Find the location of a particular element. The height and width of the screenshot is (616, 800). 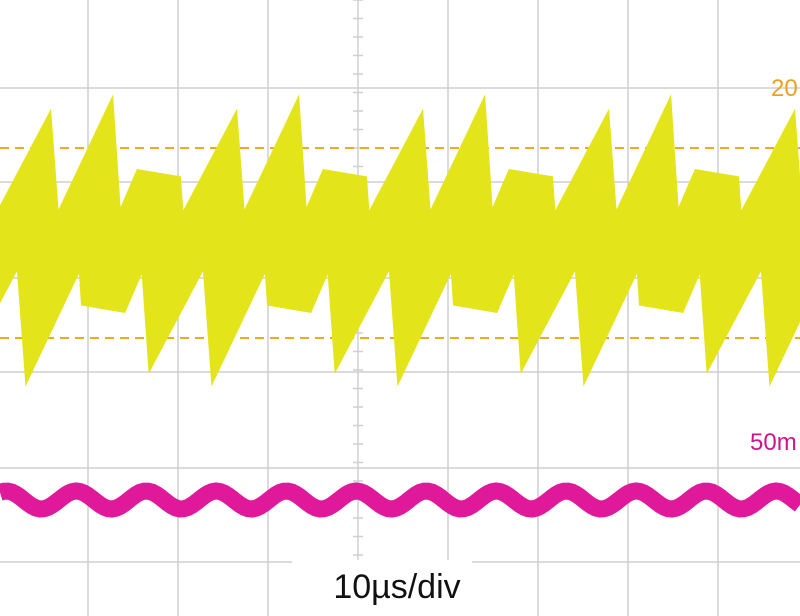

timebase-box is located at coordinates (382, 588).